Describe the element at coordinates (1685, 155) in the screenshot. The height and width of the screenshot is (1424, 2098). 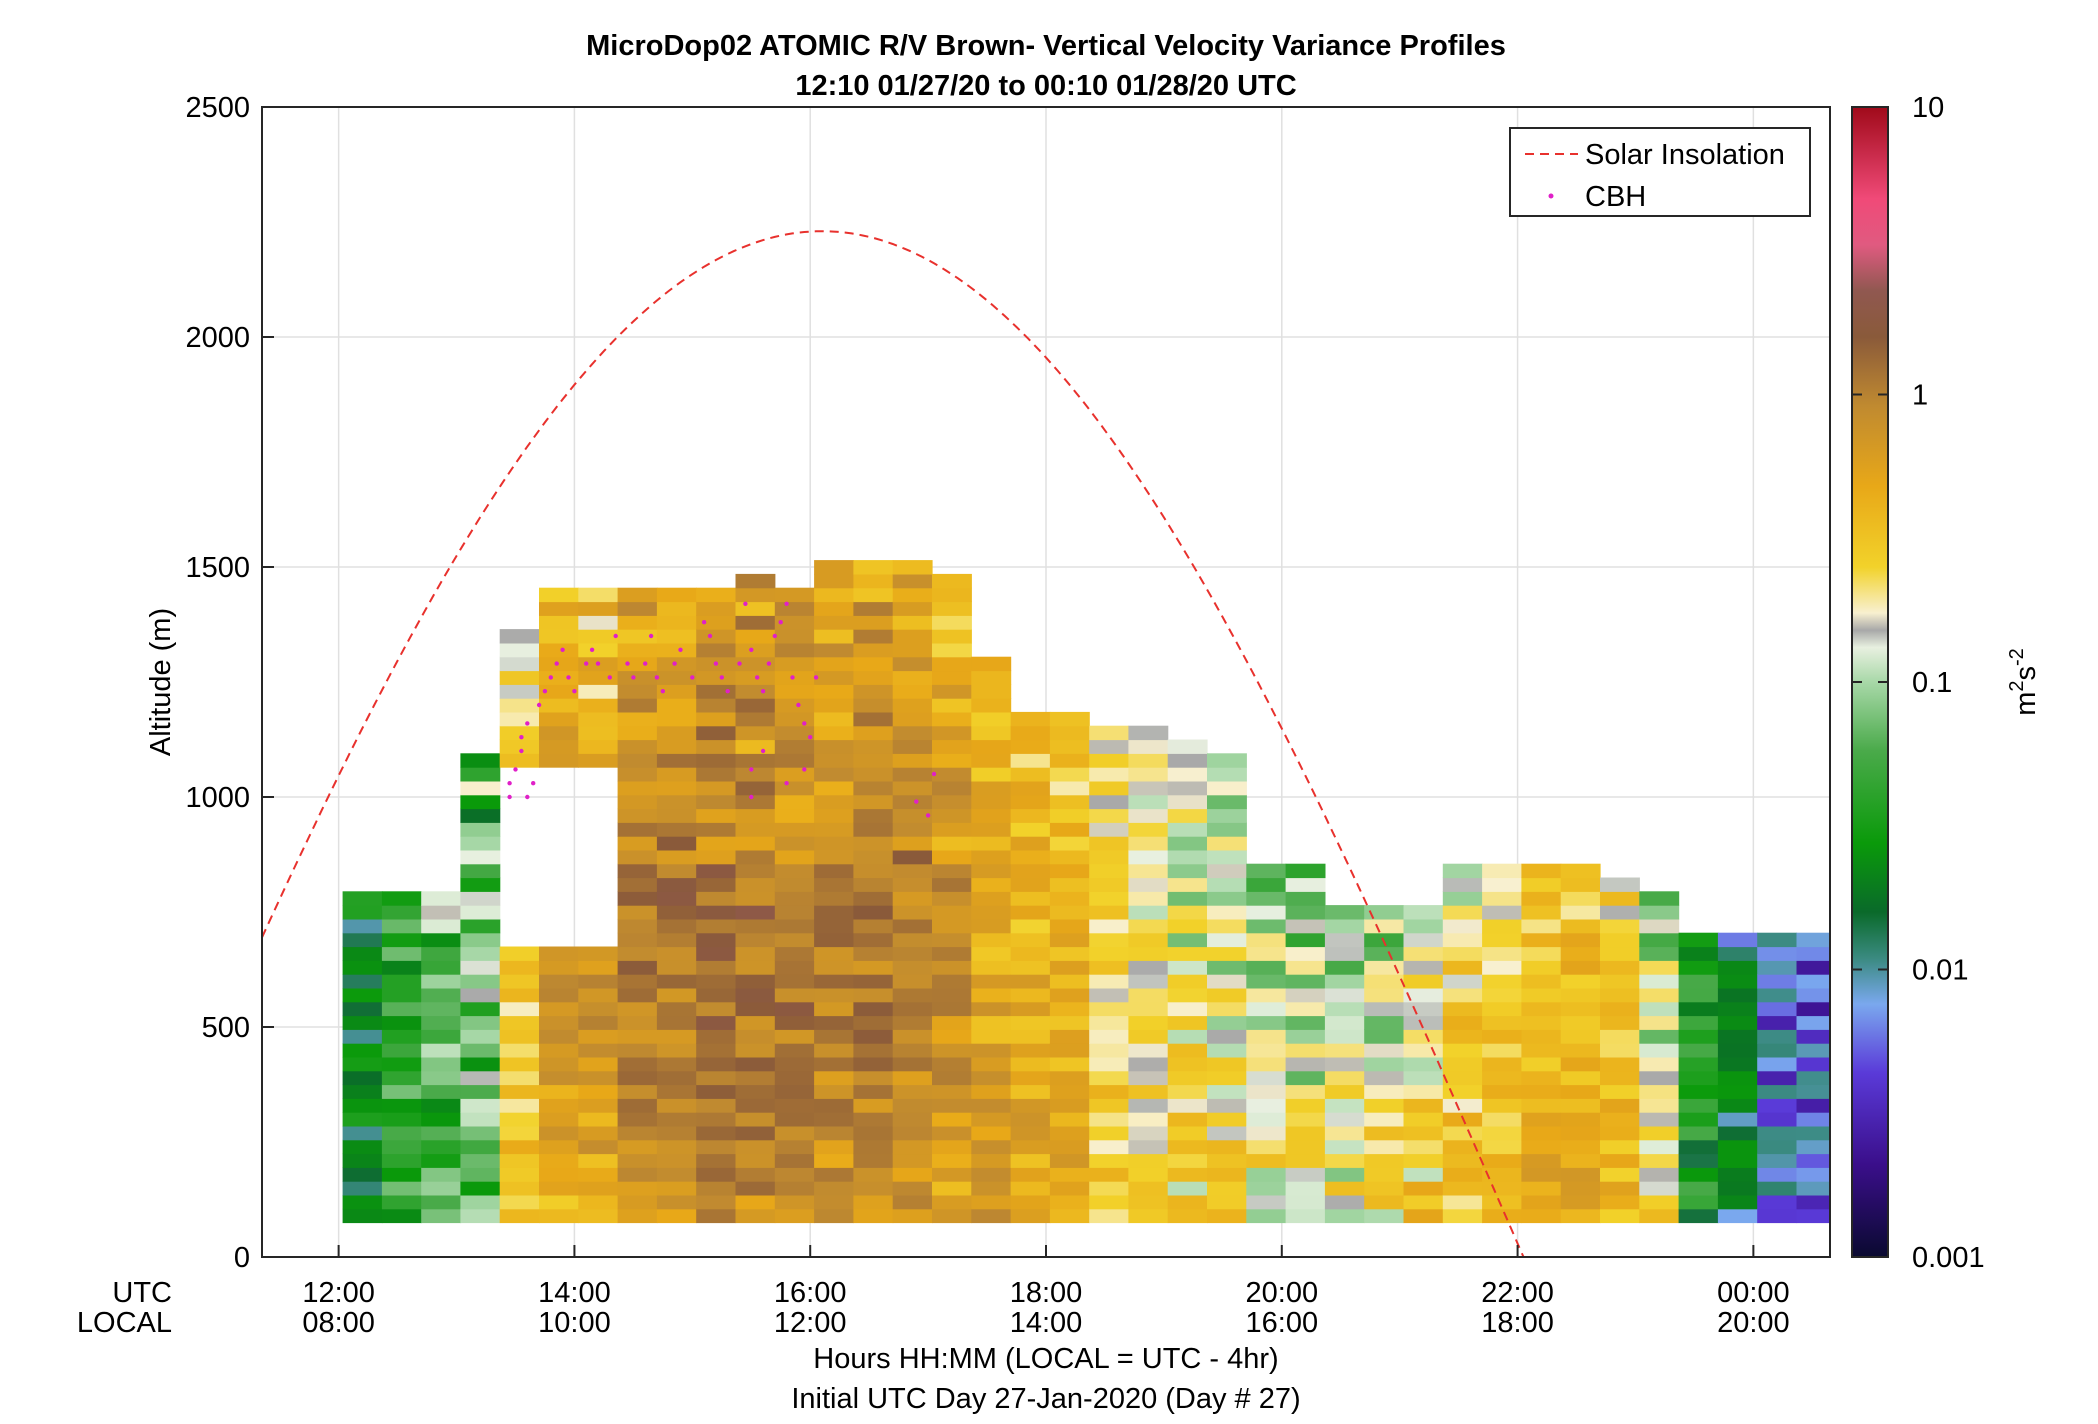
I see `legend-solar-label: Solar Insolation` at that location.